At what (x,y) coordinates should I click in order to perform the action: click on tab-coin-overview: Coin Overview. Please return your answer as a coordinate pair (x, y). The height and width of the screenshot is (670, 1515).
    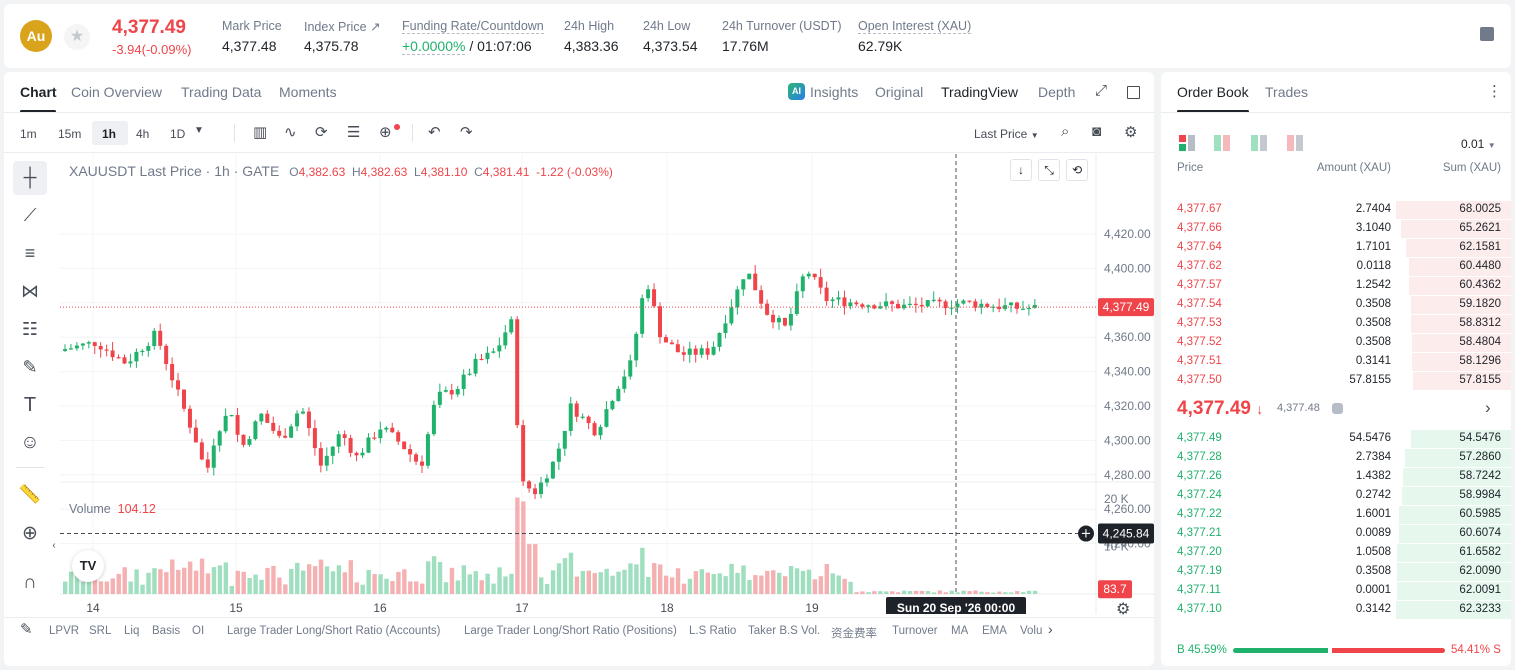
    Looking at the image, I should click on (117, 92).